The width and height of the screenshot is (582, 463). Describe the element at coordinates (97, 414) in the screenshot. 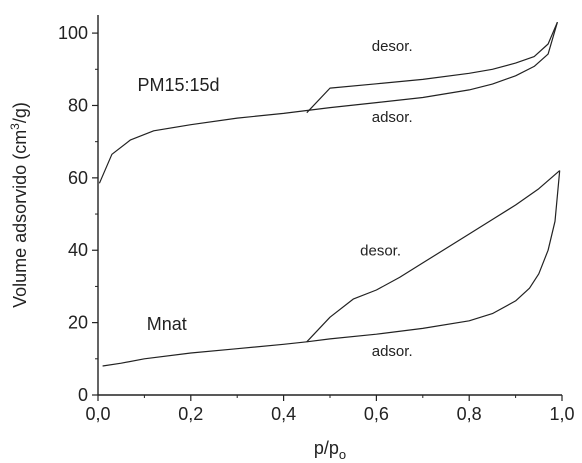

I see `x-tick-label: 0,0` at that location.